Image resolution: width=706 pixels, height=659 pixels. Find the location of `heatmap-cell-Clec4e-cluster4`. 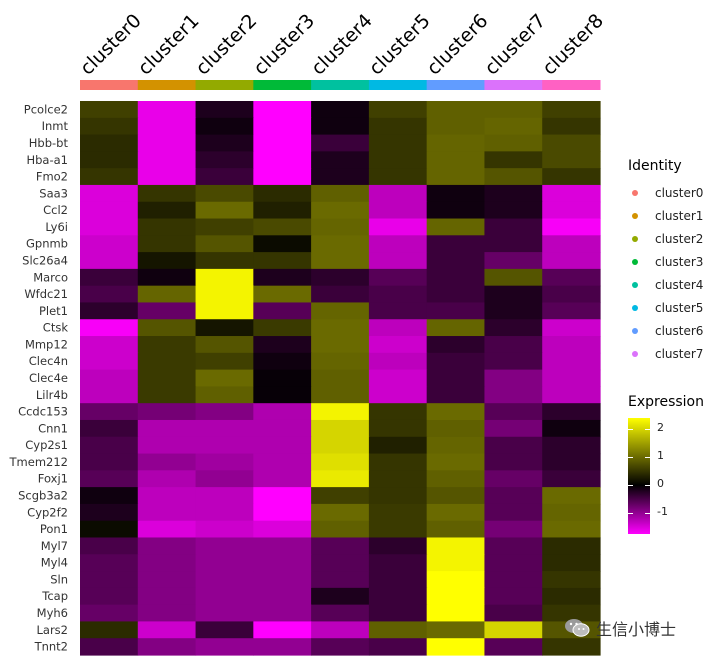

heatmap-cell-Clec4e-cluster4 is located at coordinates (340, 378).